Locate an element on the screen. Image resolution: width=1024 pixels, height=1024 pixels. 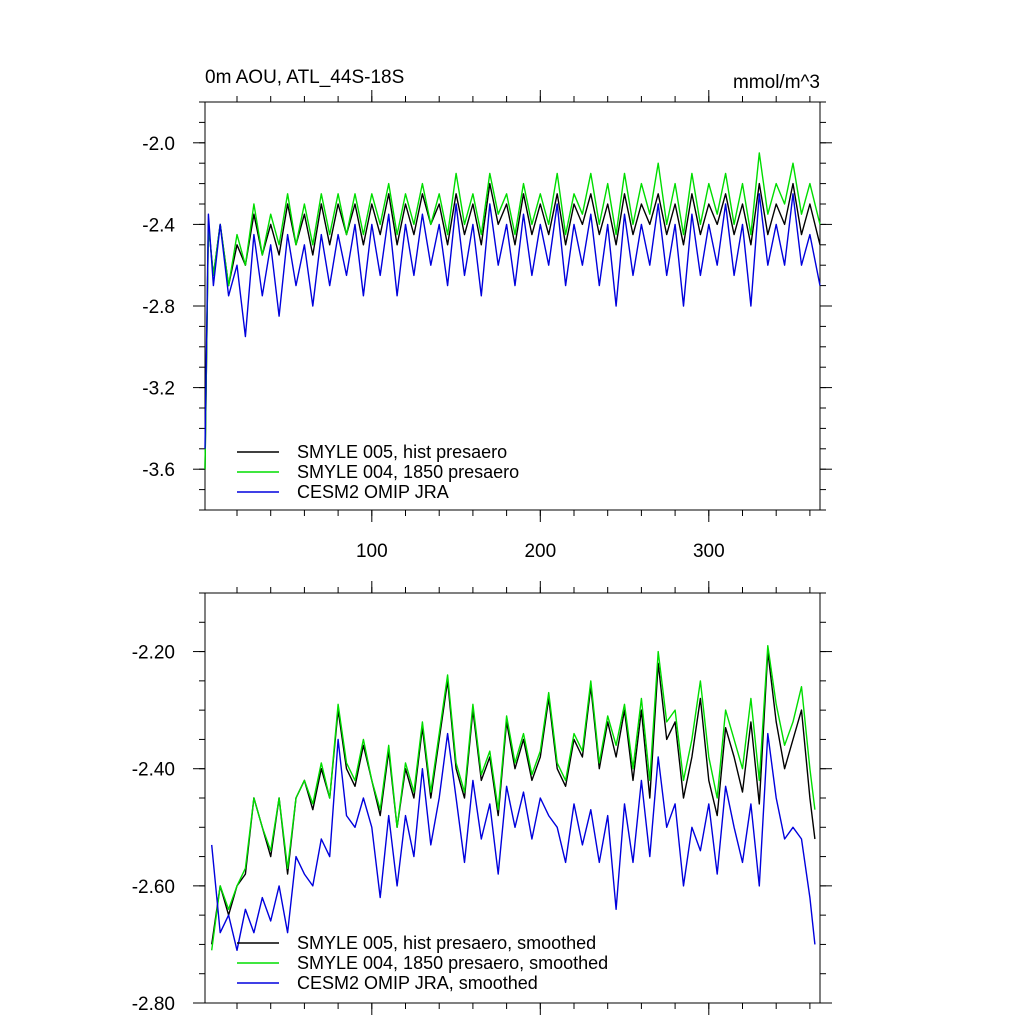
legend-label-2: CESM2 OMIP JRA is located at coordinates (373, 492).